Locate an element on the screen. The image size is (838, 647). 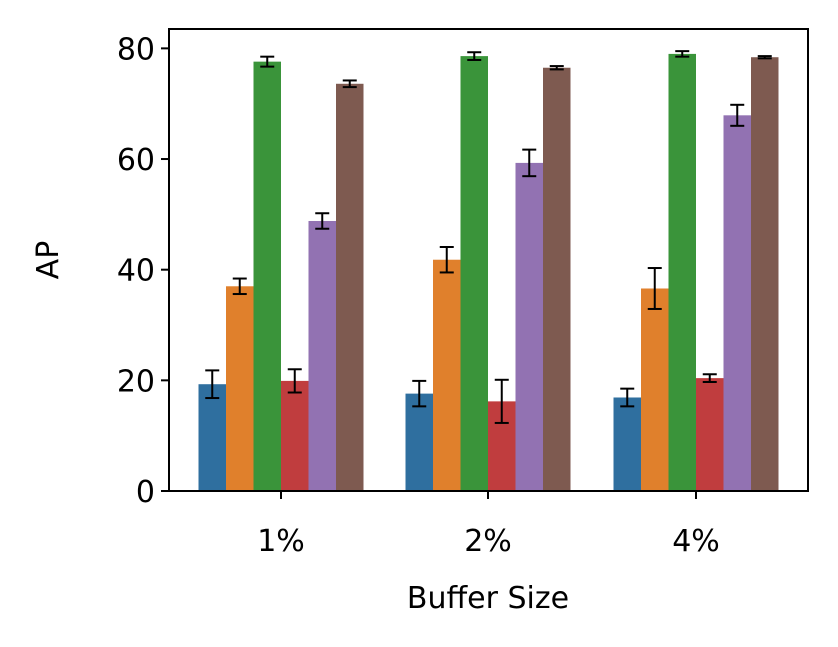
y-axis: 0 20 40 60 80 is located at coordinates (143, 271).